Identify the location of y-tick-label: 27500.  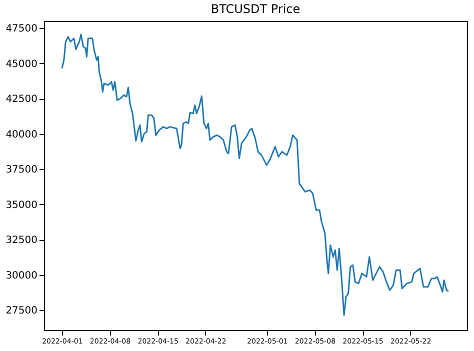
(22, 311).